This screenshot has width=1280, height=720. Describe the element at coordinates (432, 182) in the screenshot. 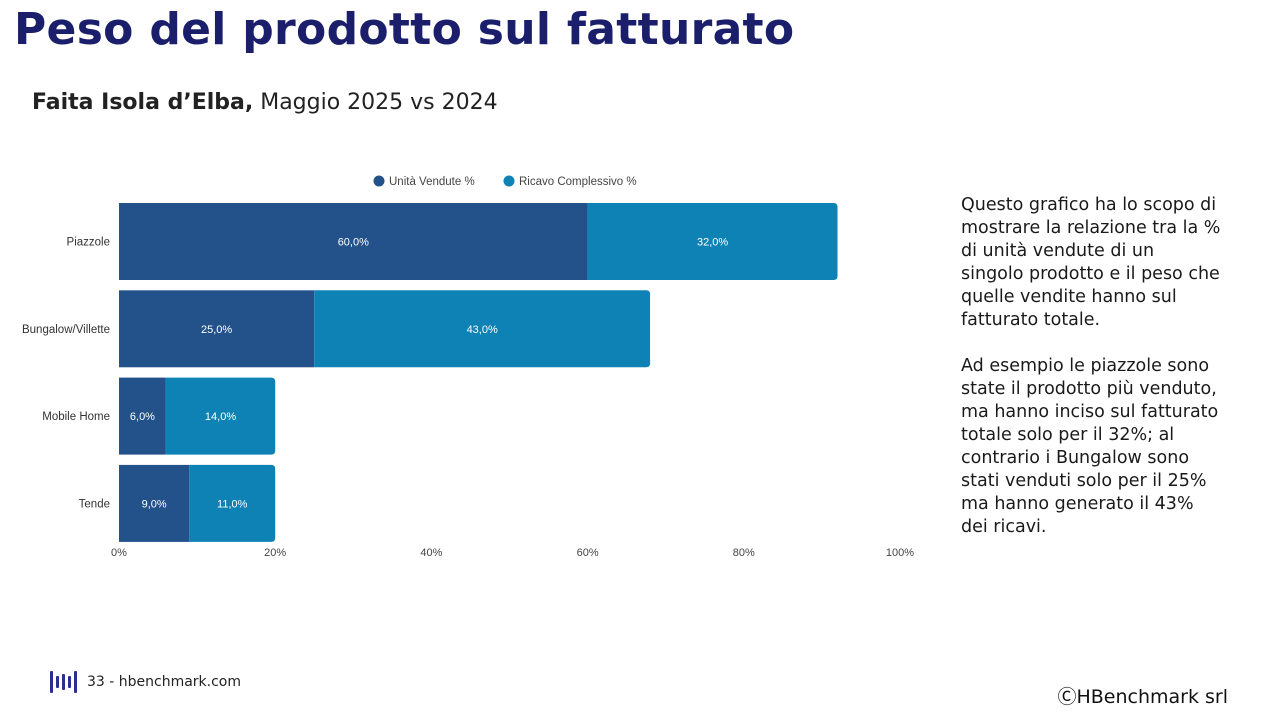

I see `legend-label-1: Unità Vendute %` at that location.